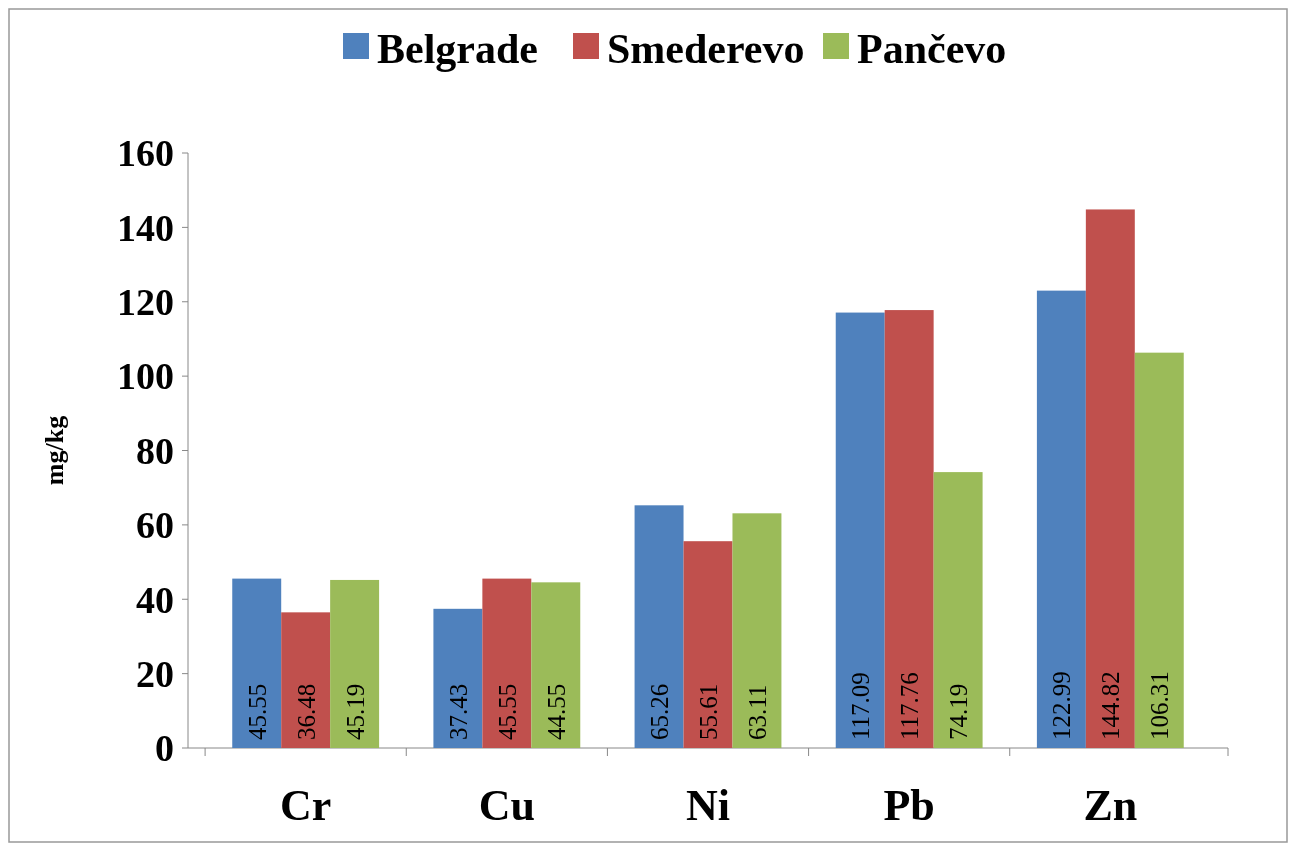  I want to click on y-tick-label: 20, so click(155, 673).